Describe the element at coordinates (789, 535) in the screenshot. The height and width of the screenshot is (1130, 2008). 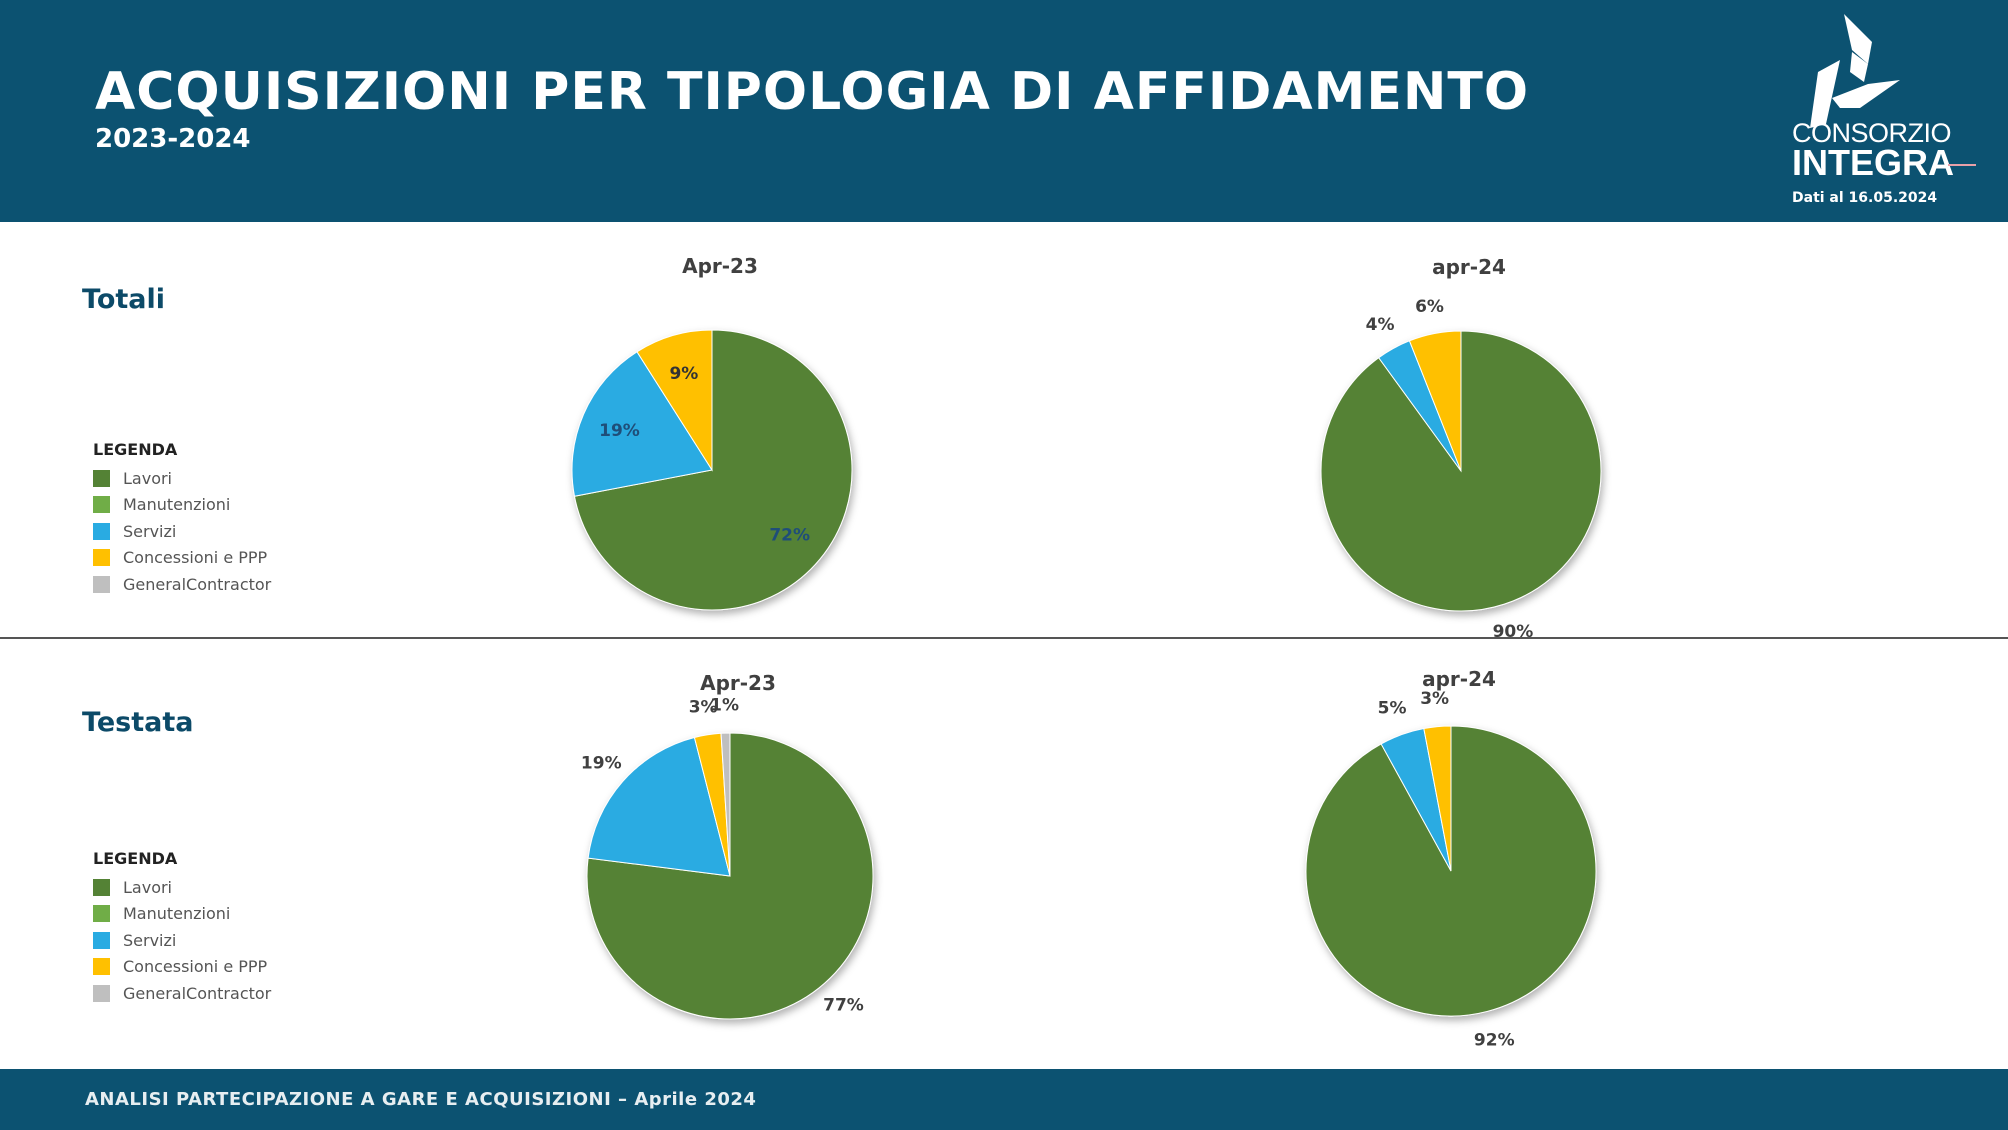
I see `data-label: 72%` at that location.